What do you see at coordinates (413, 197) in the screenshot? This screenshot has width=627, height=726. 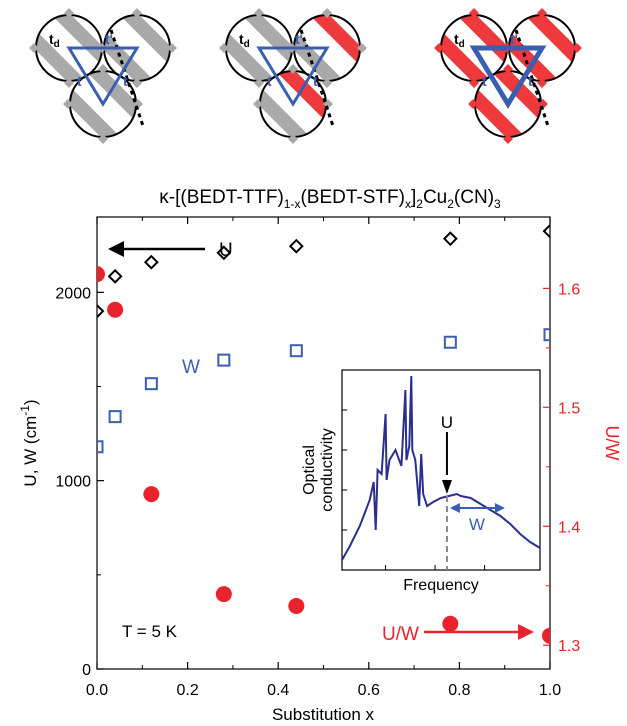 I see `title-part: ]` at bounding box center [413, 197].